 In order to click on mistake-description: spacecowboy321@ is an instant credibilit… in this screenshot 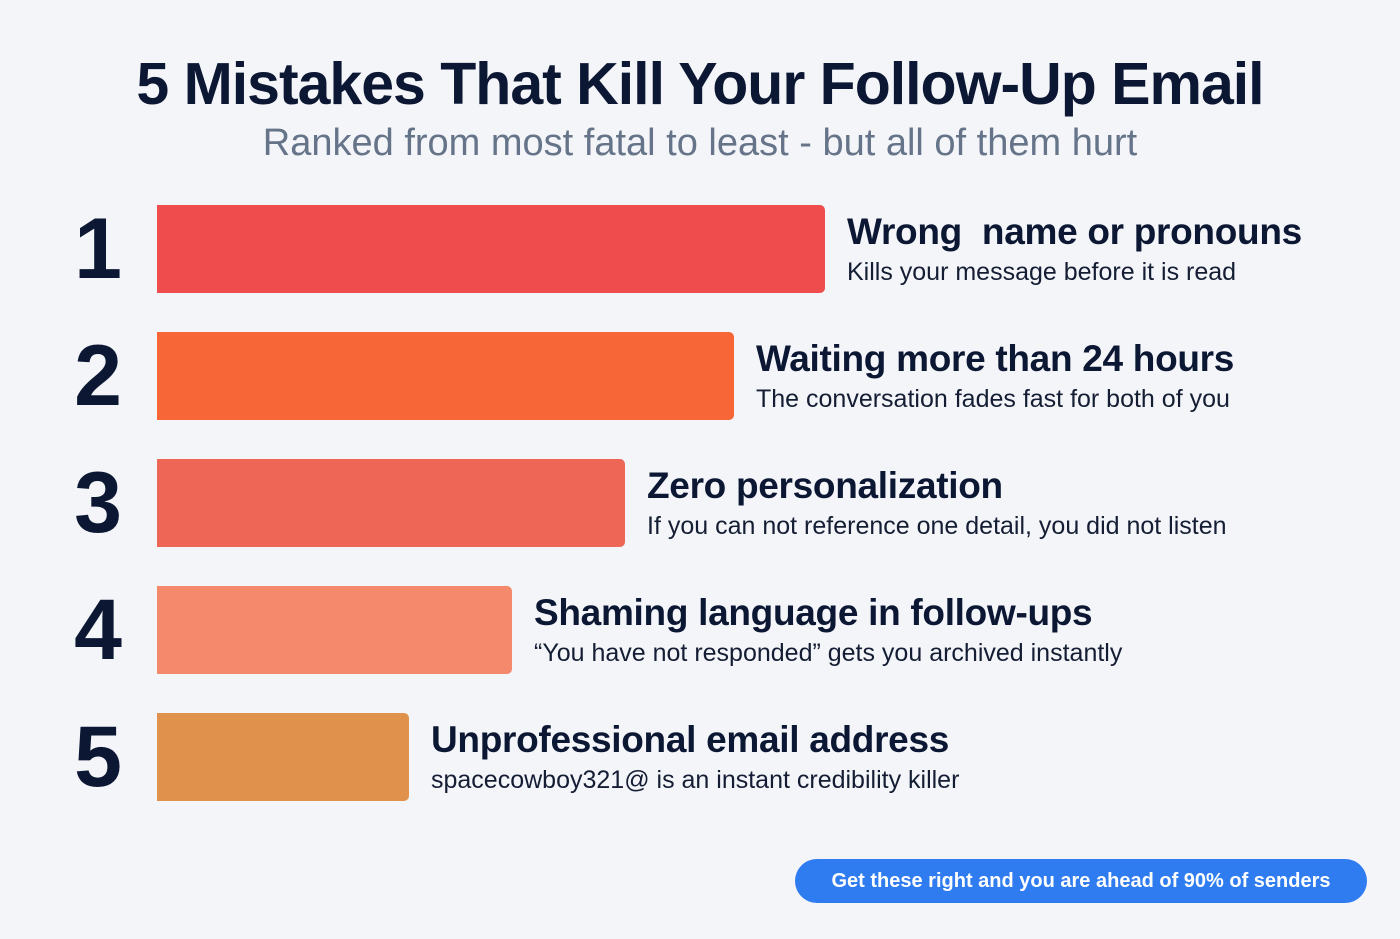, I will do `click(695, 780)`.